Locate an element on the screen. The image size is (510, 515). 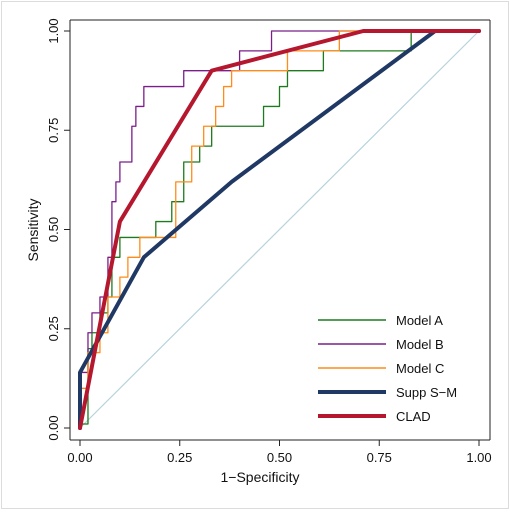
x-axis-title: 1−Specificity is located at coordinates (260, 477).